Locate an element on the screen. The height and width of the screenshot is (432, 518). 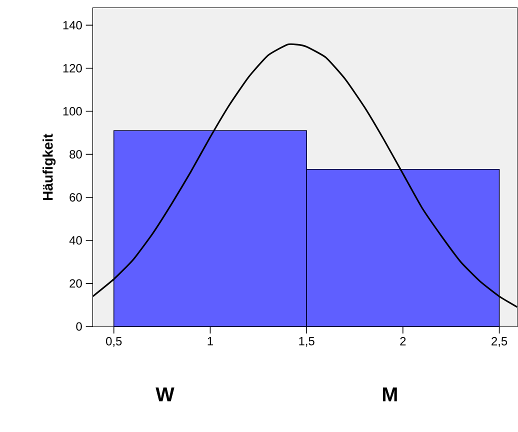
y-tick-label: 40 is located at coordinates (75, 240).